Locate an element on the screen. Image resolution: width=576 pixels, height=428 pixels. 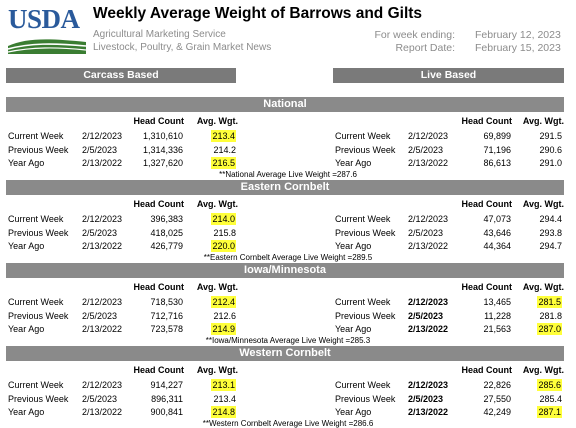
row-avg-weight: 290.6 is located at coordinates (539, 150).